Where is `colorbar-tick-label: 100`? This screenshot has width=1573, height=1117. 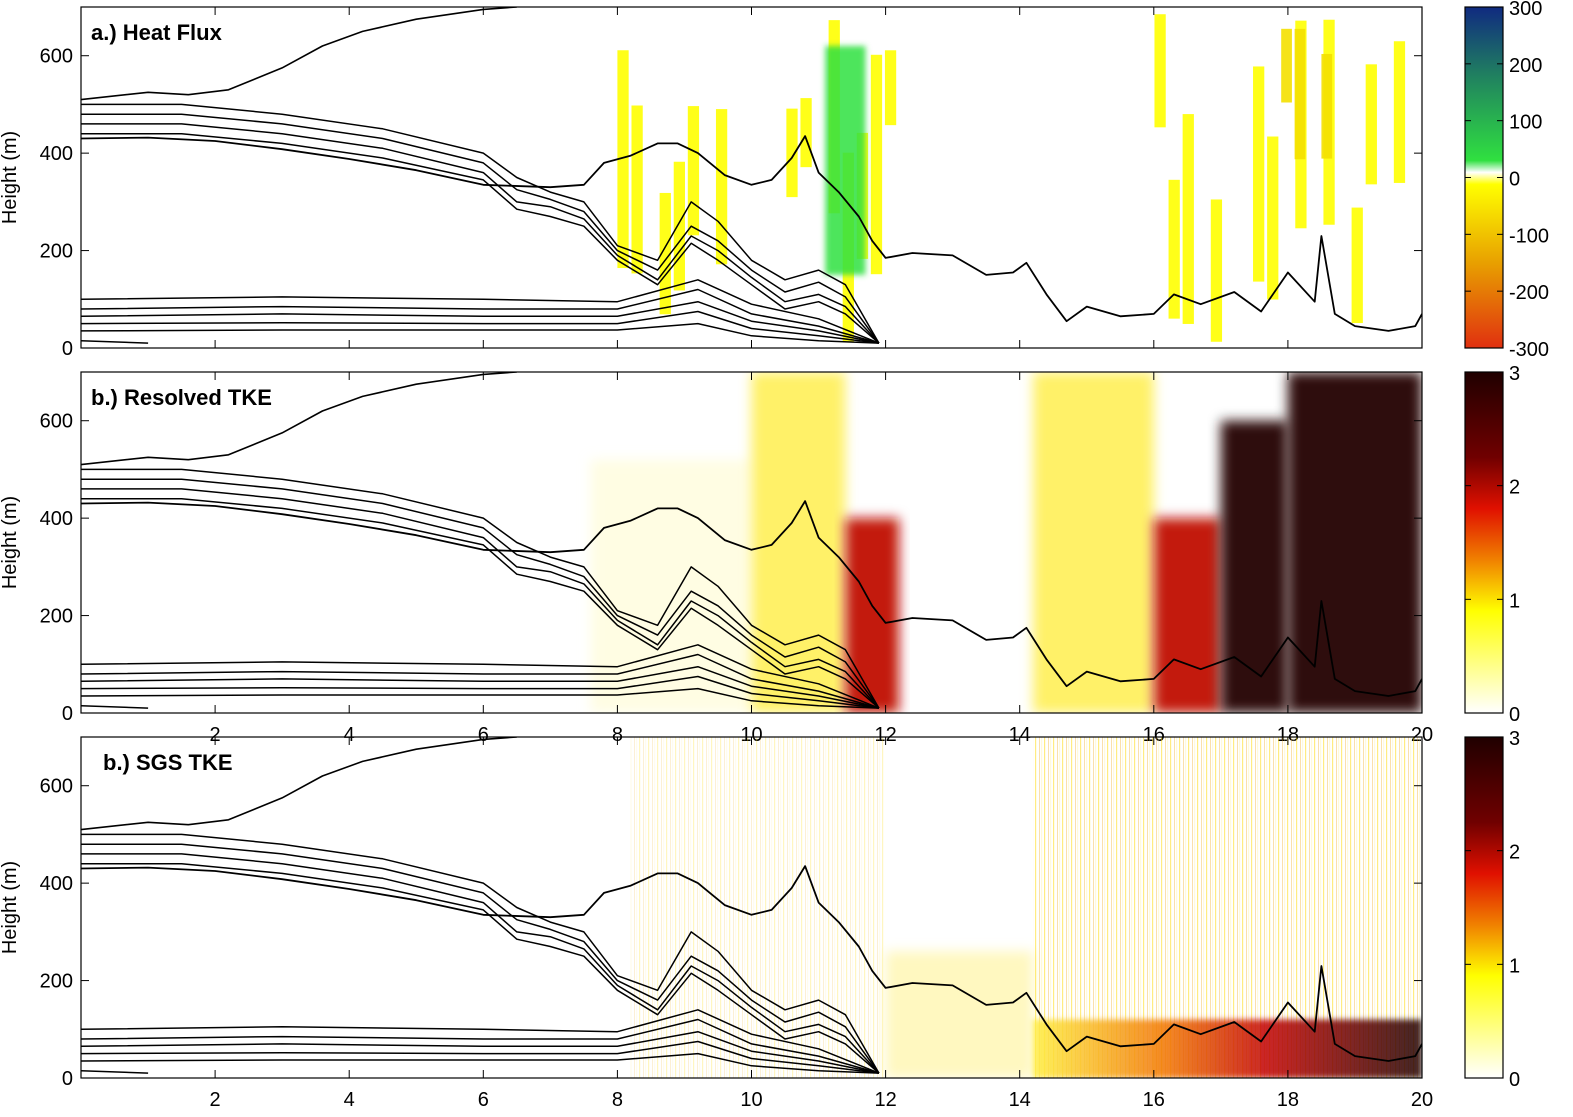 colorbar-tick-label: 100 is located at coordinates (1525, 123).